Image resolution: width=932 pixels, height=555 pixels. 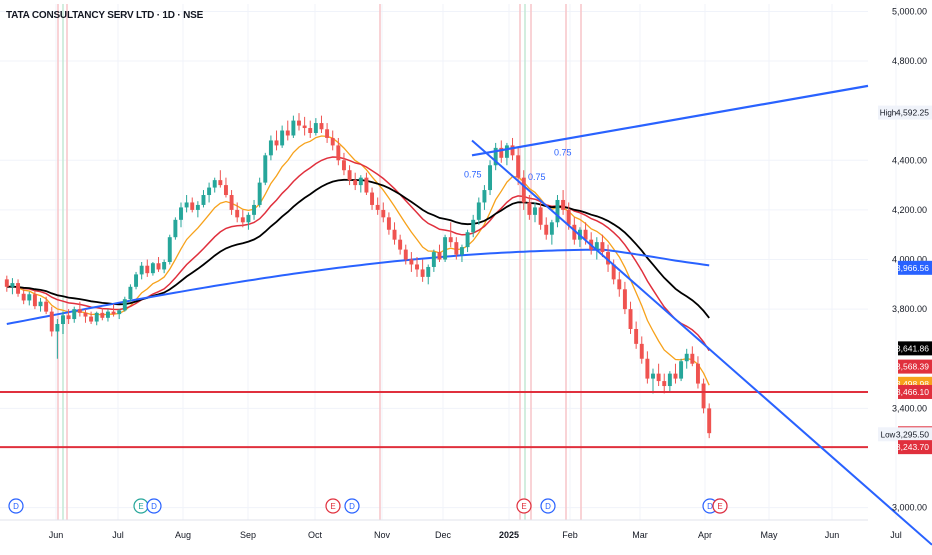 What do you see at coordinates (909, 210) in the screenshot?
I see `y-tick-label: 4,200.00` at bounding box center [909, 210].